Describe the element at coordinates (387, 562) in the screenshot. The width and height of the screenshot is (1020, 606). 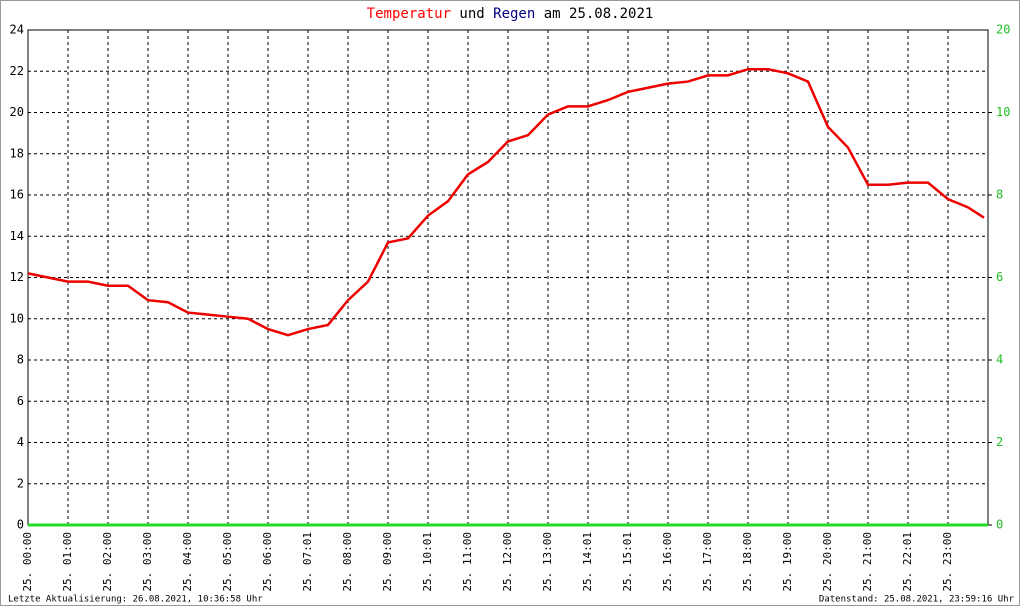
I see `x-tick-label: 25. 09:00` at that location.